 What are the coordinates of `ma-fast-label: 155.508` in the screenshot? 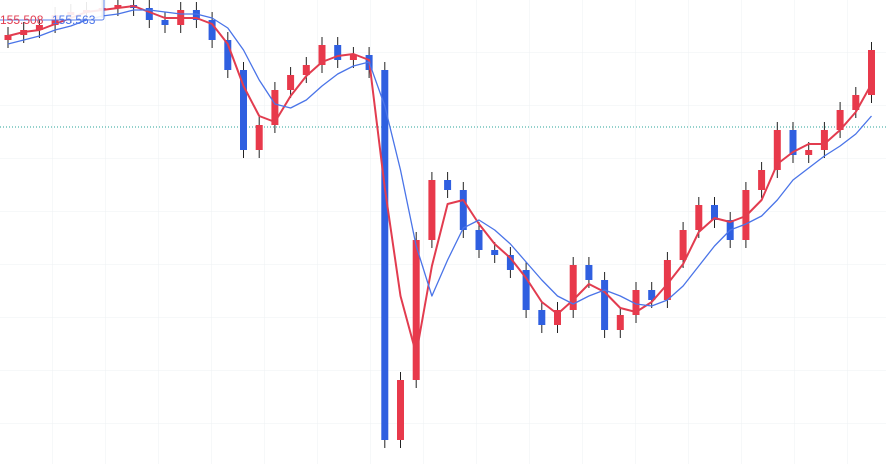 It's located at (22, 20).